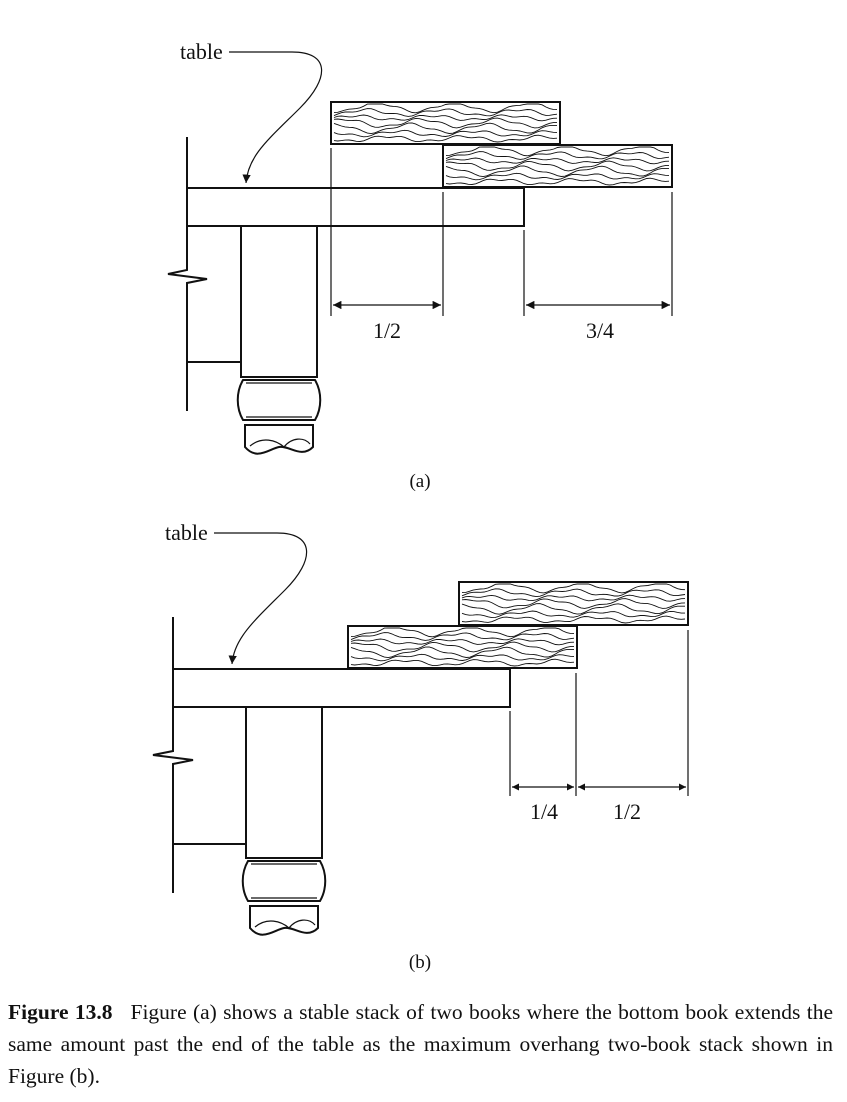 The image size is (847, 1102). What do you see at coordinates (599, 727) in the screenshot?
I see `dimensions-b: 1/4 1/2` at bounding box center [599, 727].